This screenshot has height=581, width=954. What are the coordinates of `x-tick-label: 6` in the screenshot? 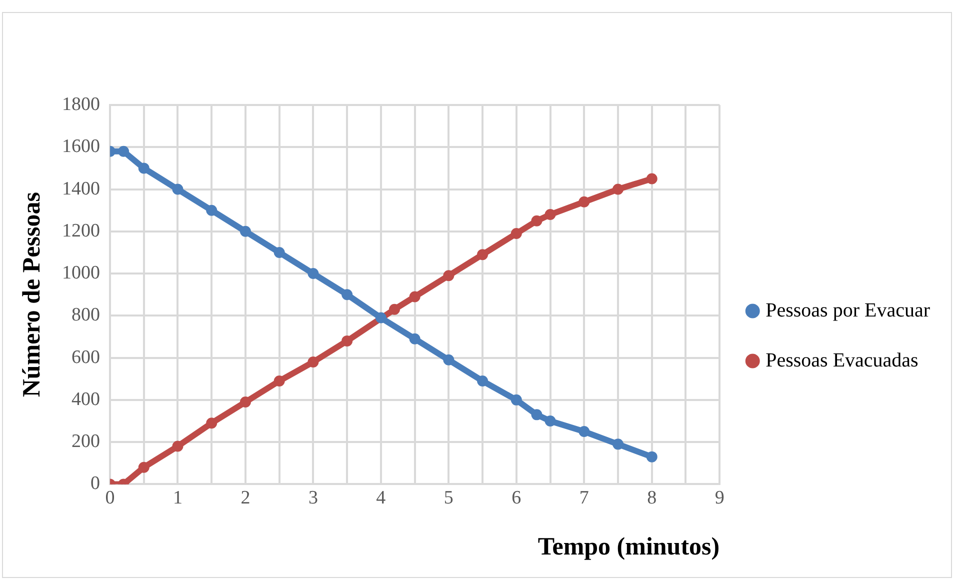 It's located at (517, 498).